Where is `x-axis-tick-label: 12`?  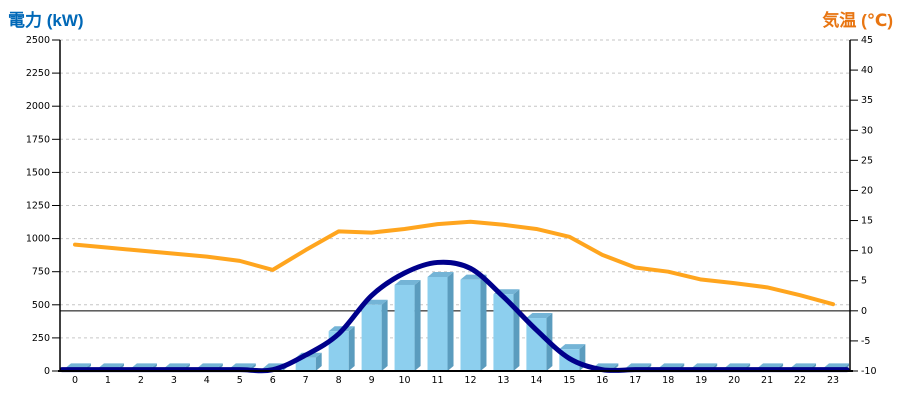 x-axis-tick-label: 12 is located at coordinates (470, 380).